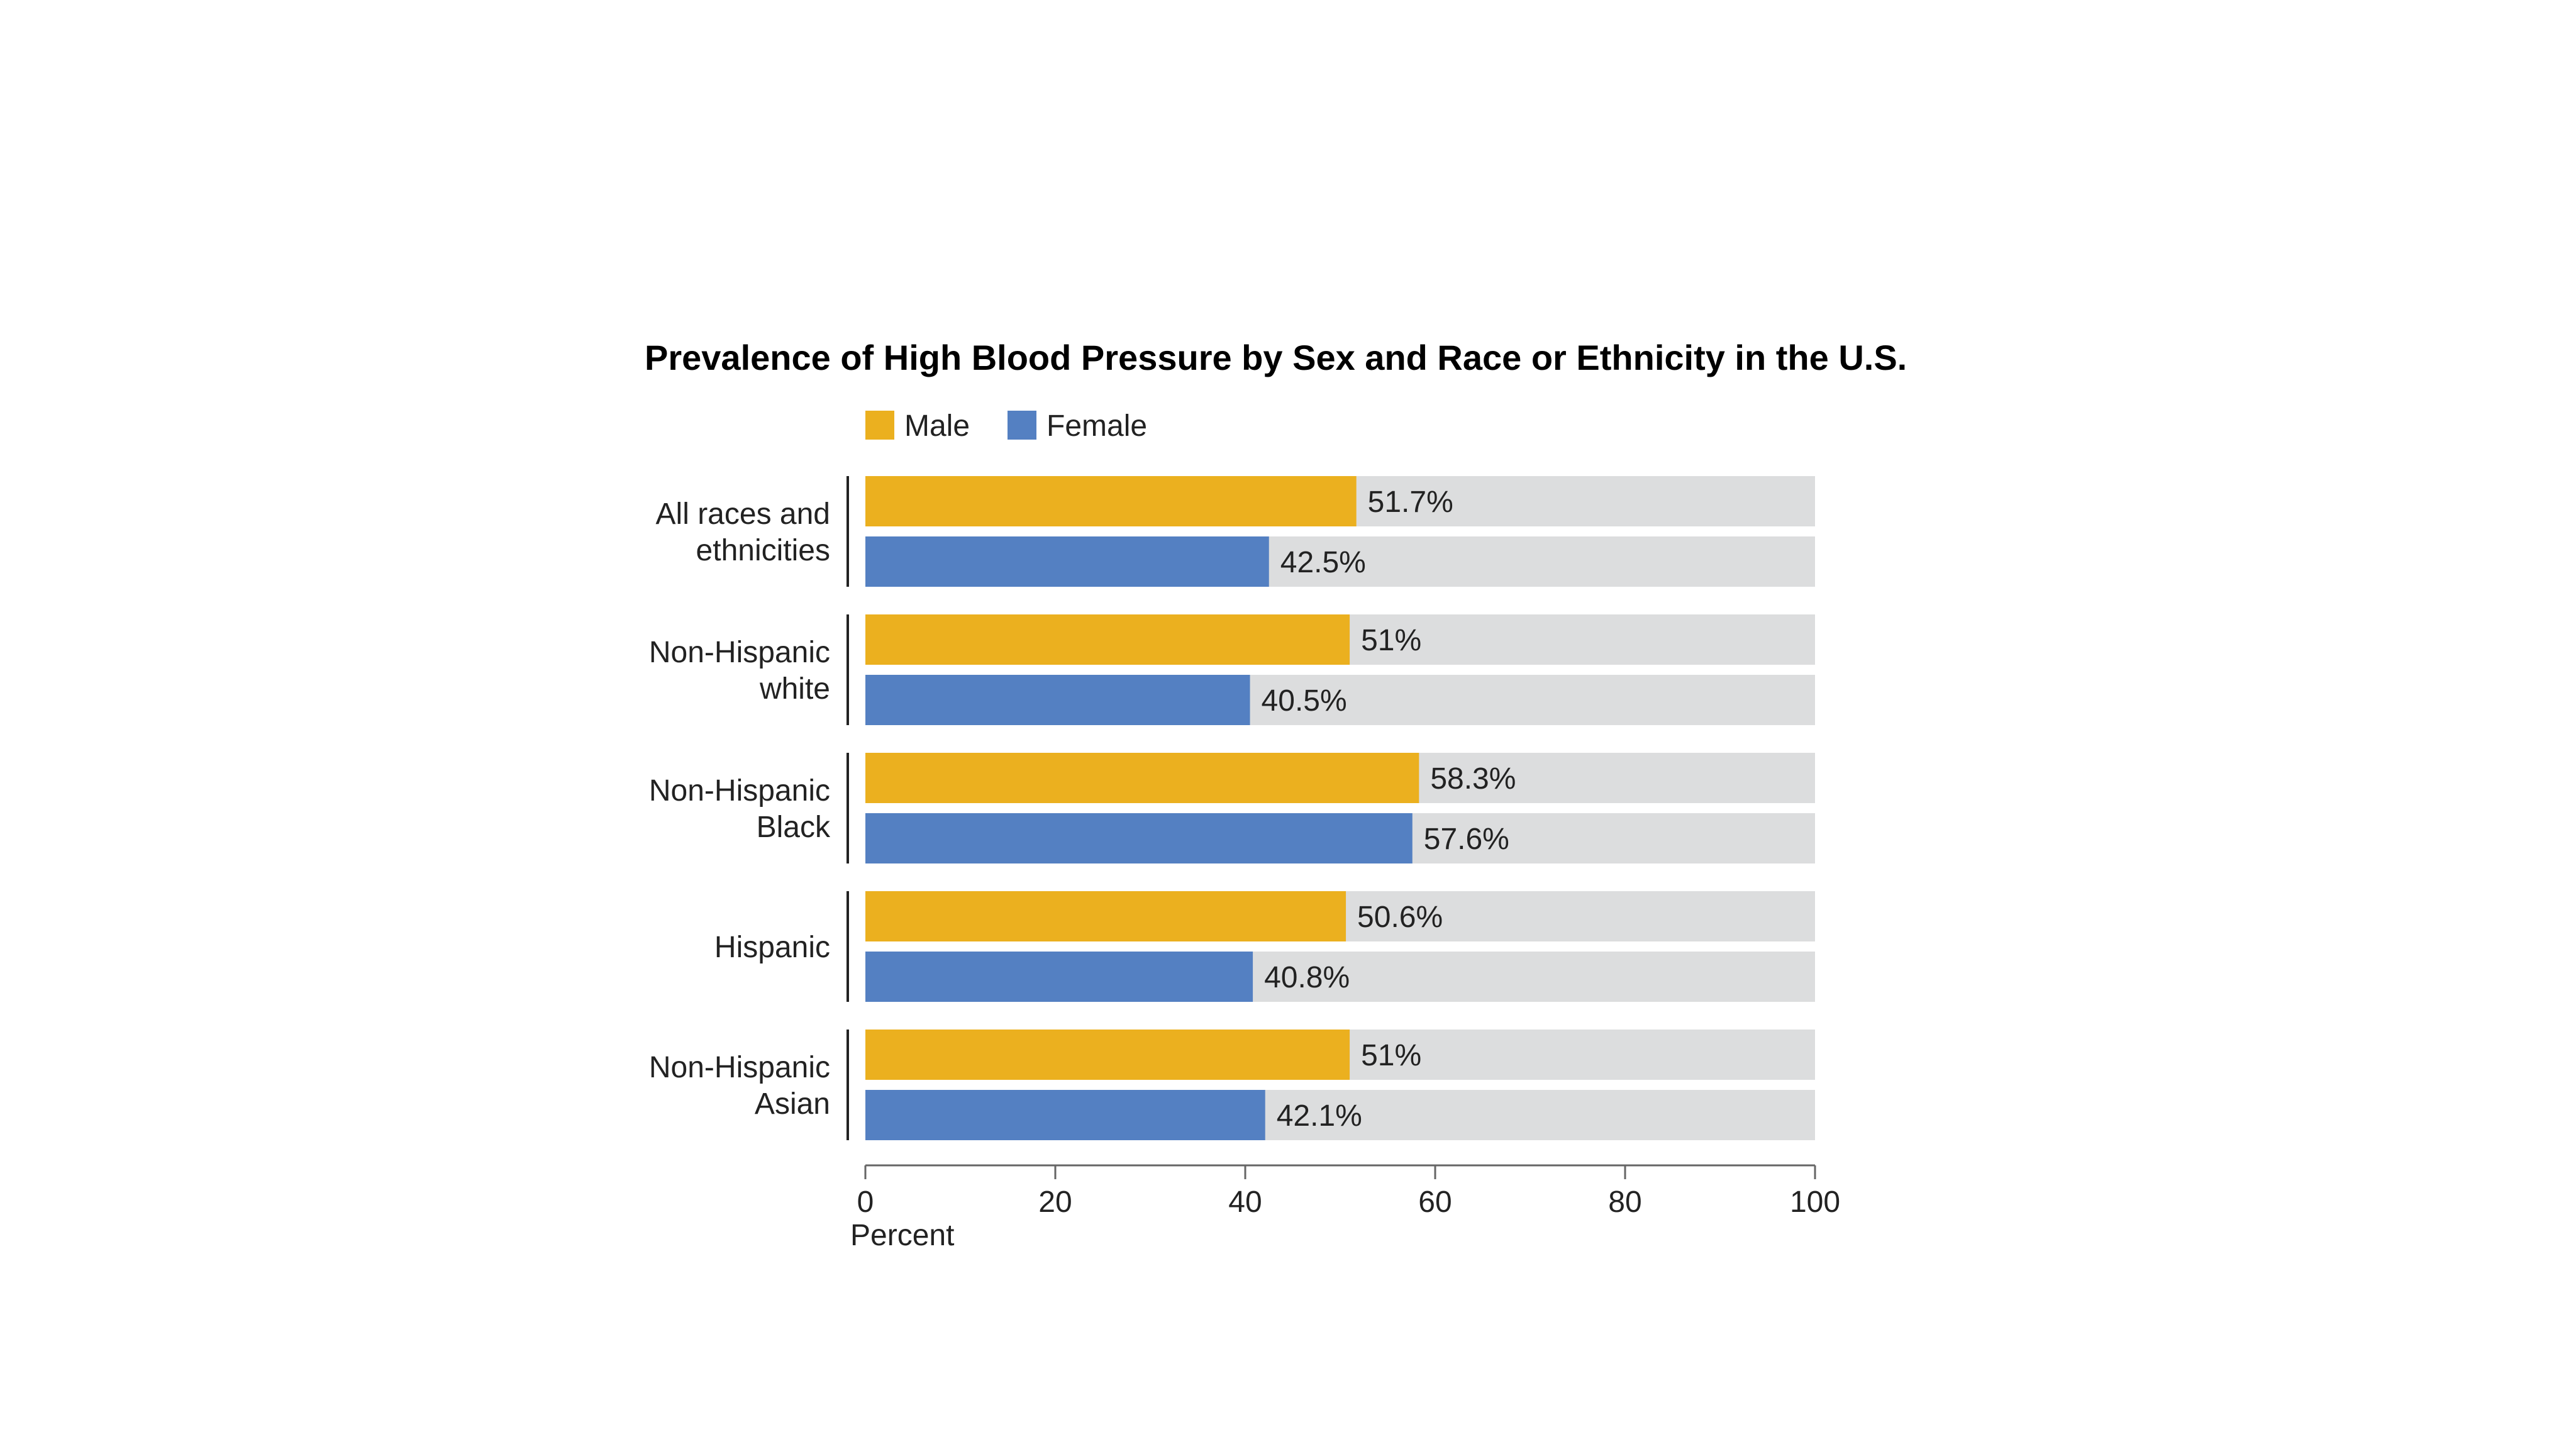 This screenshot has width=2576, height=1449. I want to click on x-axis: 0 20 40 60 80 100, so click(1348, 1191).